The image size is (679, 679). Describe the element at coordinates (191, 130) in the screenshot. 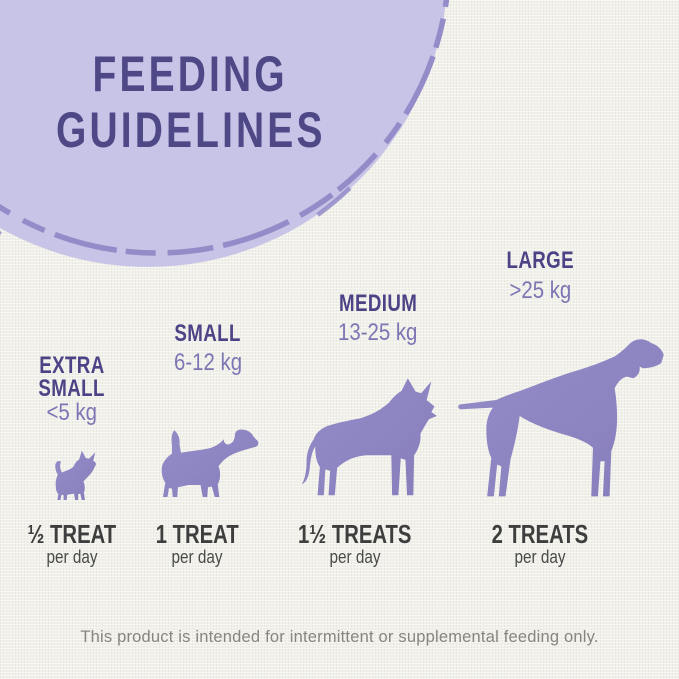

I see `title-line-2: GUIDELINES` at that location.